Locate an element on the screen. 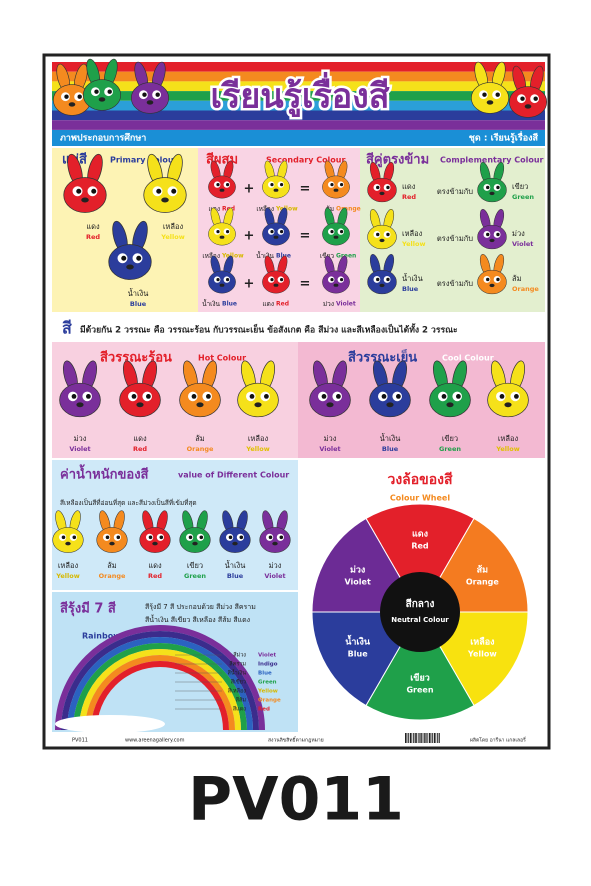 This screenshot has height=886, width=591. header-title: เรียนรู้เรื่องสี is located at coordinates (300, 95).